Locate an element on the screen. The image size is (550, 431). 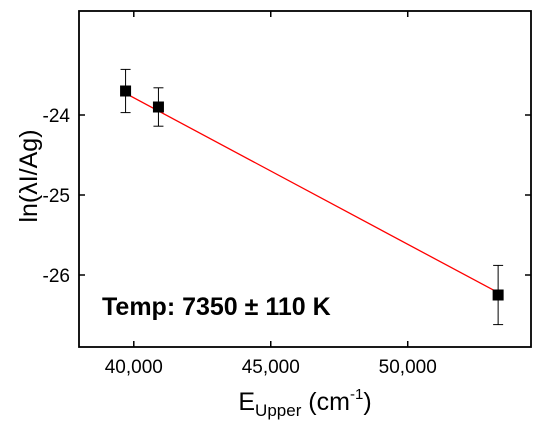
x-axis-title-close: ) is located at coordinates (367, 402).